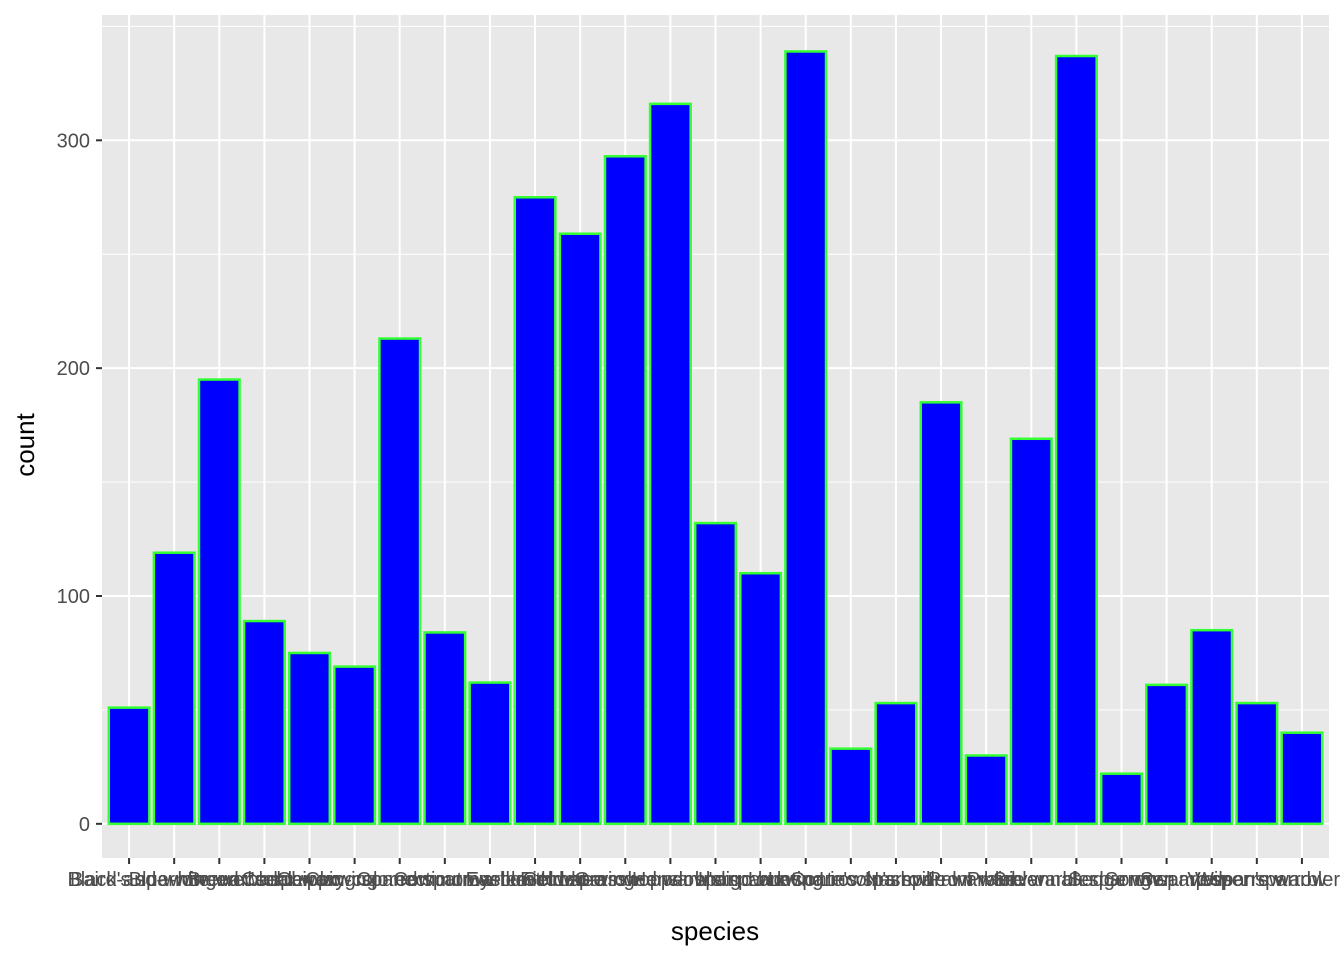  I want to click on x-tick-label: Wilson's warbler, so click(1267, 880).